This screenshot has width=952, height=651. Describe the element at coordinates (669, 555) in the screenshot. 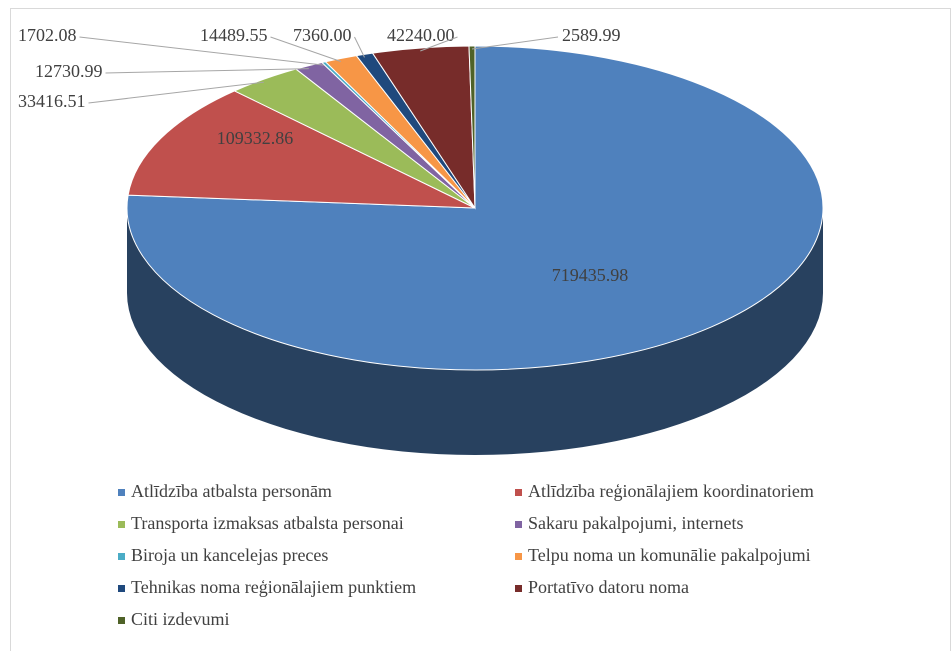

I see `legend-label: Telpu noma un komunālie pakalpojumi` at that location.